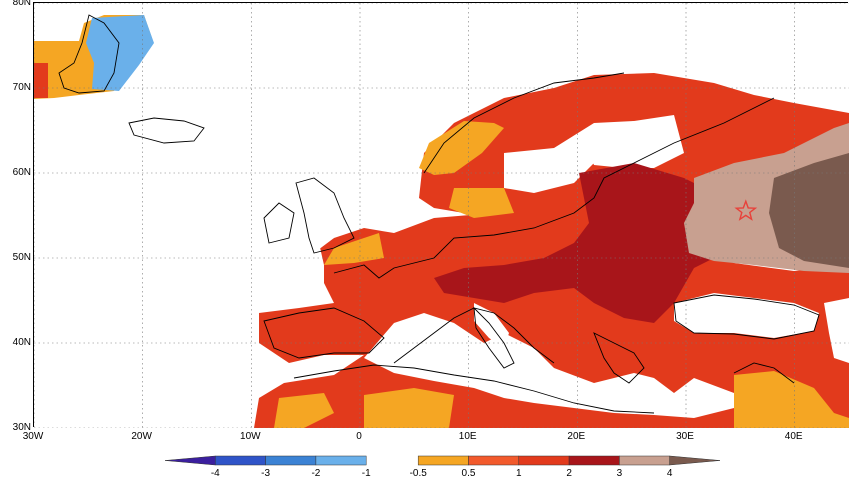  Describe the element at coordinates (215, 473) in the screenshot. I see `colorbar-label: -4` at that location.